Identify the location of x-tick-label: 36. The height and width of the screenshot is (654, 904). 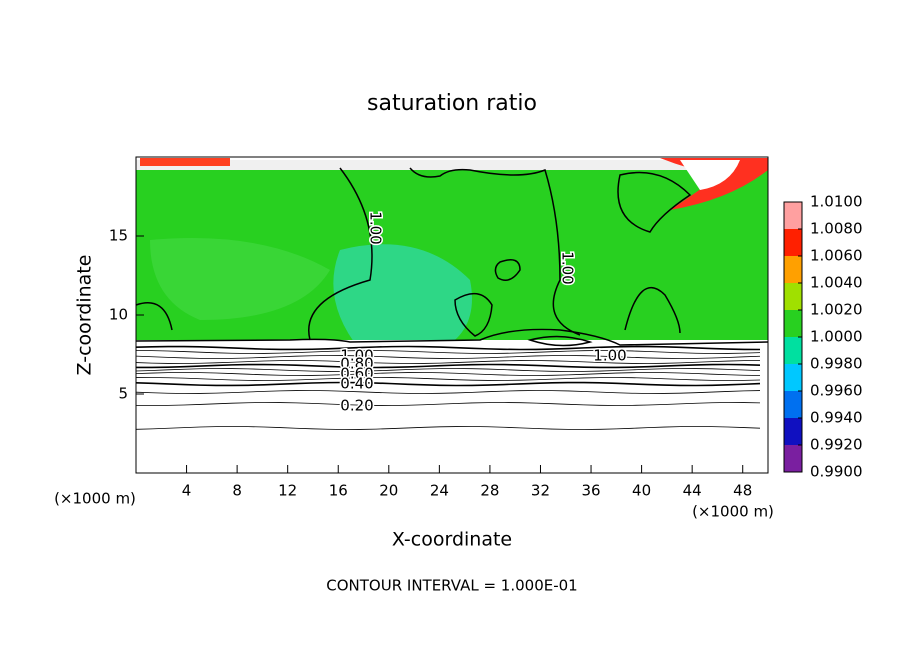
(590, 491).